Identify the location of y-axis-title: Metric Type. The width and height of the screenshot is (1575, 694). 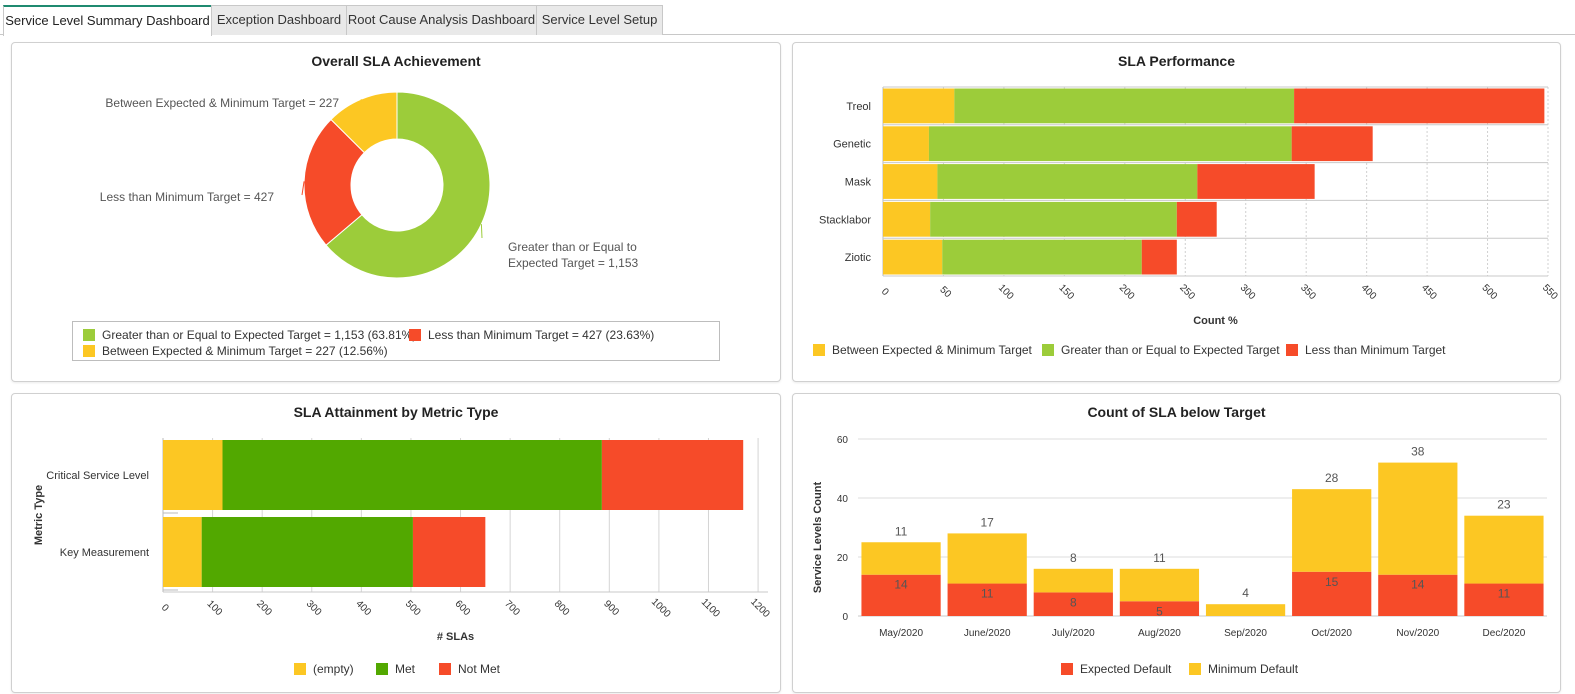
(39, 515).